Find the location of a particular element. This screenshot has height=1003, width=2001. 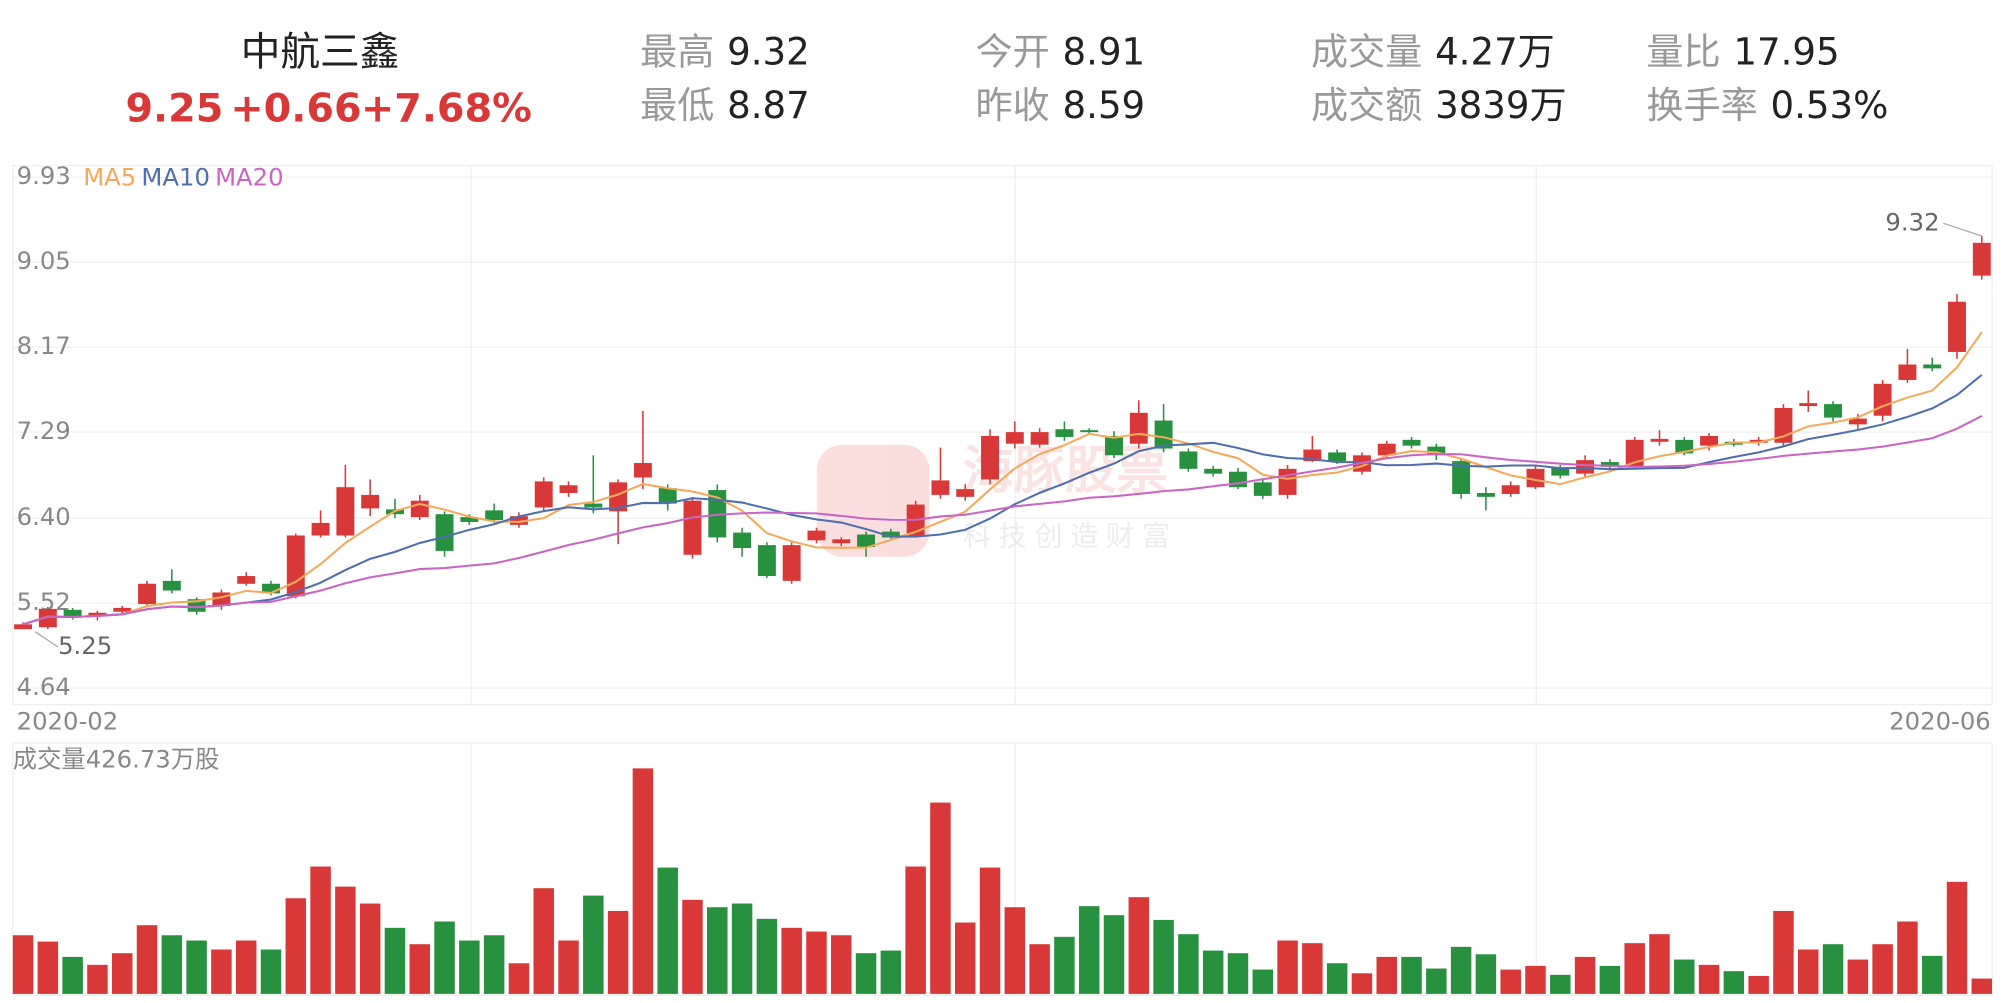

watermark-logo is located at coordinates (873, 500).